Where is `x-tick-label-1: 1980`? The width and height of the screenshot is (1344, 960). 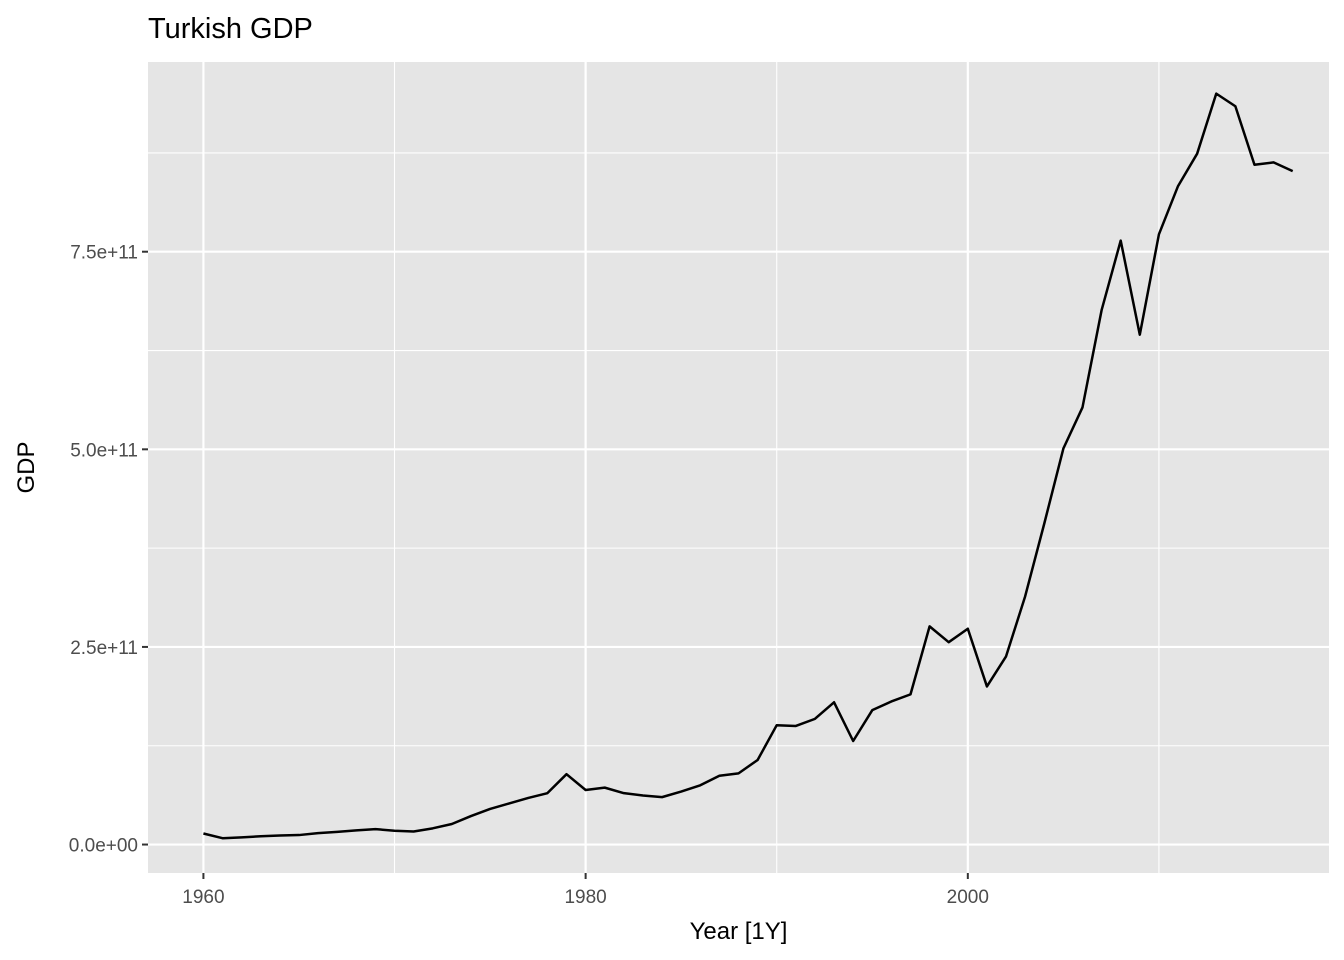
x-tick-label-1: 1980 is located at coordinates (585, 897).